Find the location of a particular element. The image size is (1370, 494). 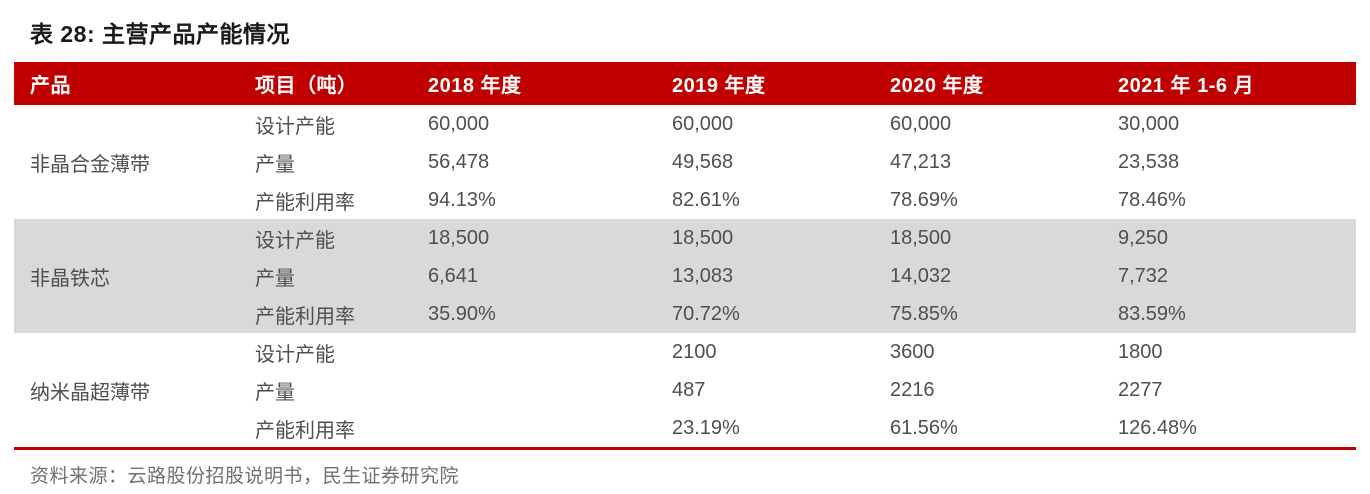

table-row: 产量 487 2216 2277 is located at coordinates (685, 390).